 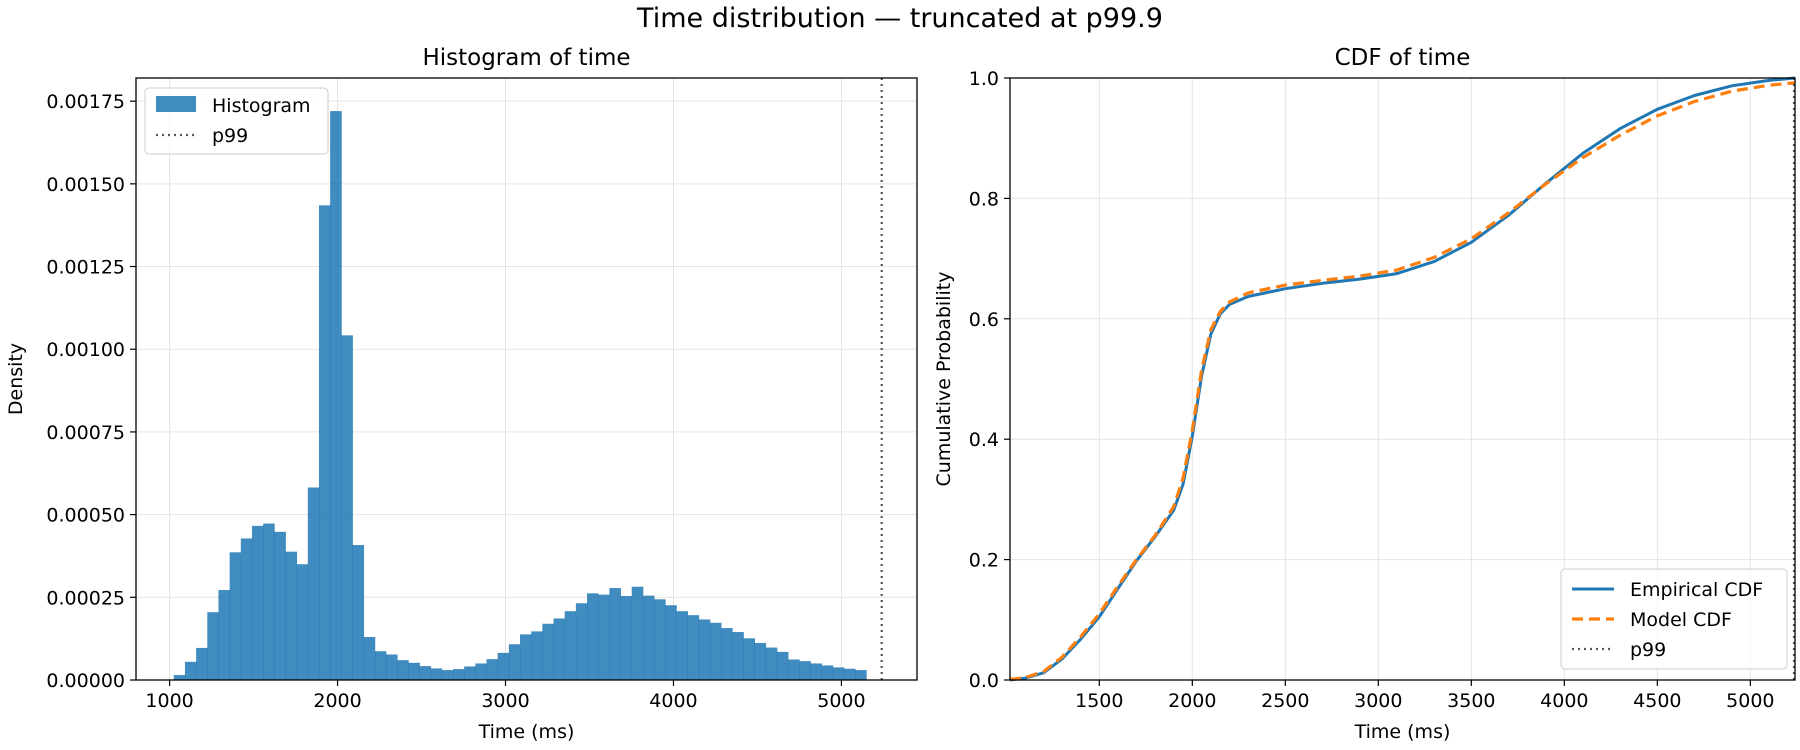 I want to click on histogram-x-tick-label: 2000, so click(x=337, y=701).